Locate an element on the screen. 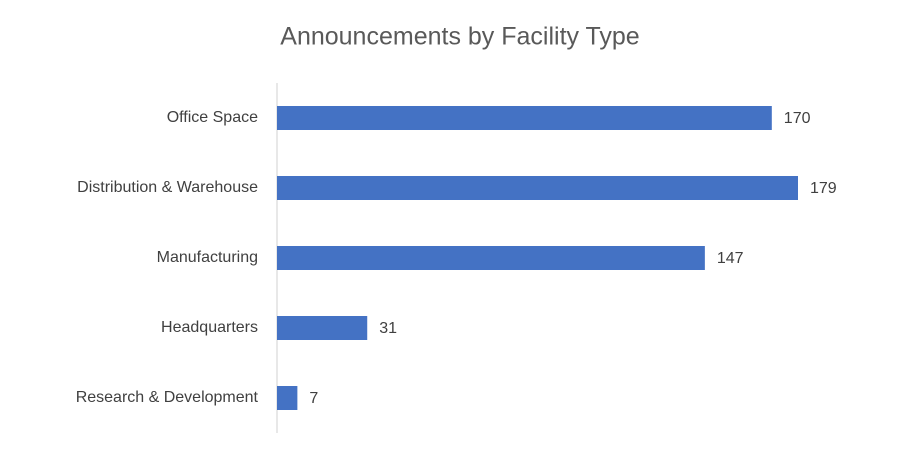  chart-title: Announcements by Facility Type is located at coordinates (459, 37).